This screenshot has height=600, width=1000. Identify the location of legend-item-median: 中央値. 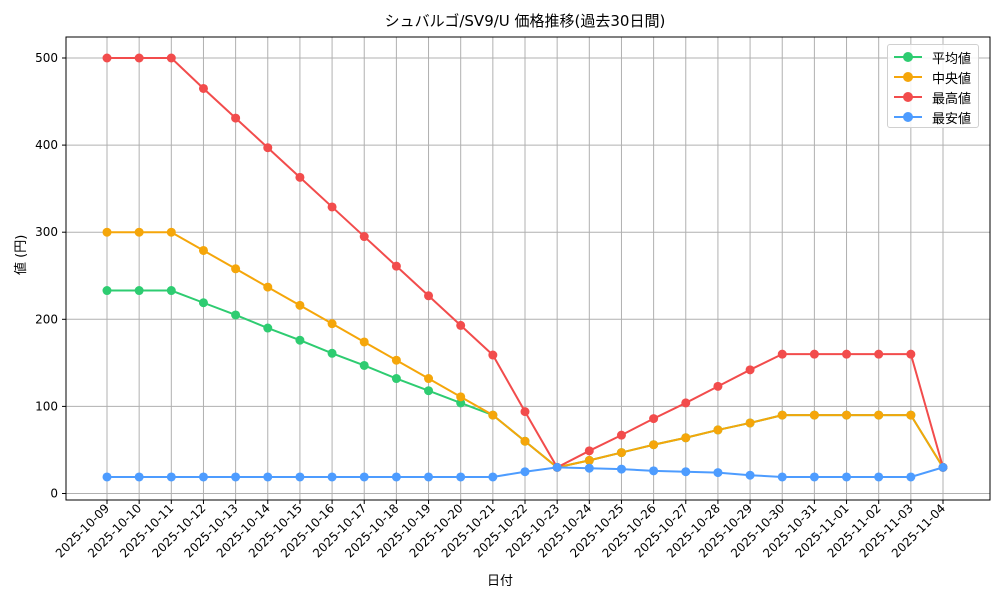
(932, 77).